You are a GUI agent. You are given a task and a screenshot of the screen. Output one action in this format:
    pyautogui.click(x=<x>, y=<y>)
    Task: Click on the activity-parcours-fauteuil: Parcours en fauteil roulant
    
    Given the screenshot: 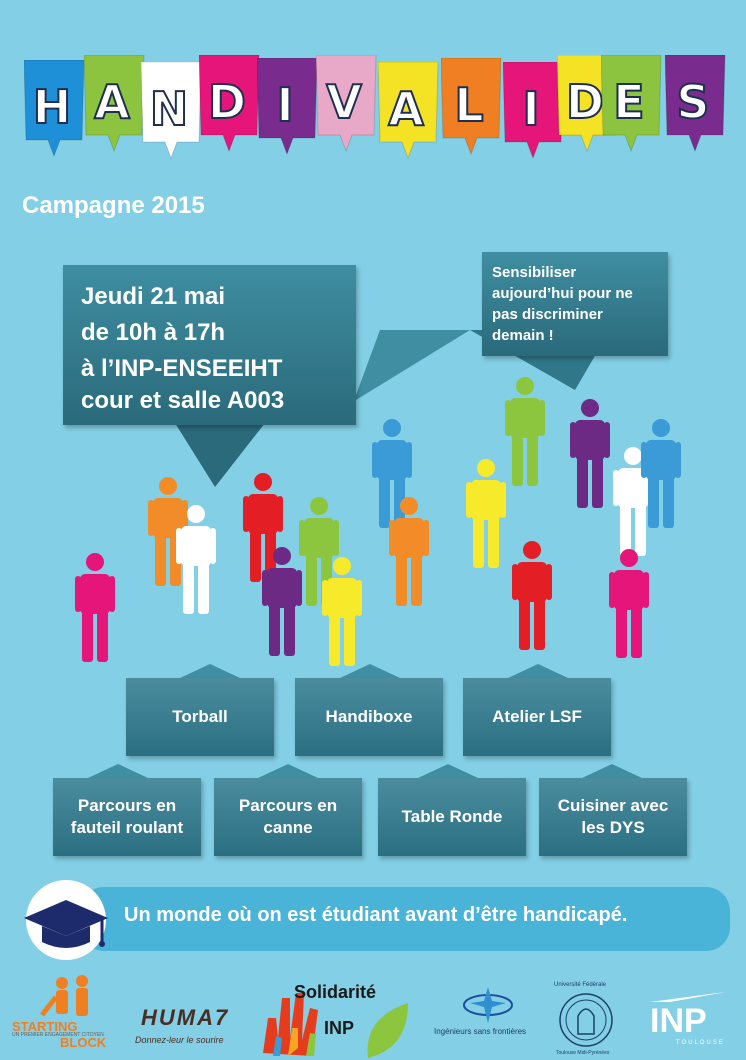 What is the action you would take?
    pyautogui.click(x=127, y=817)
    